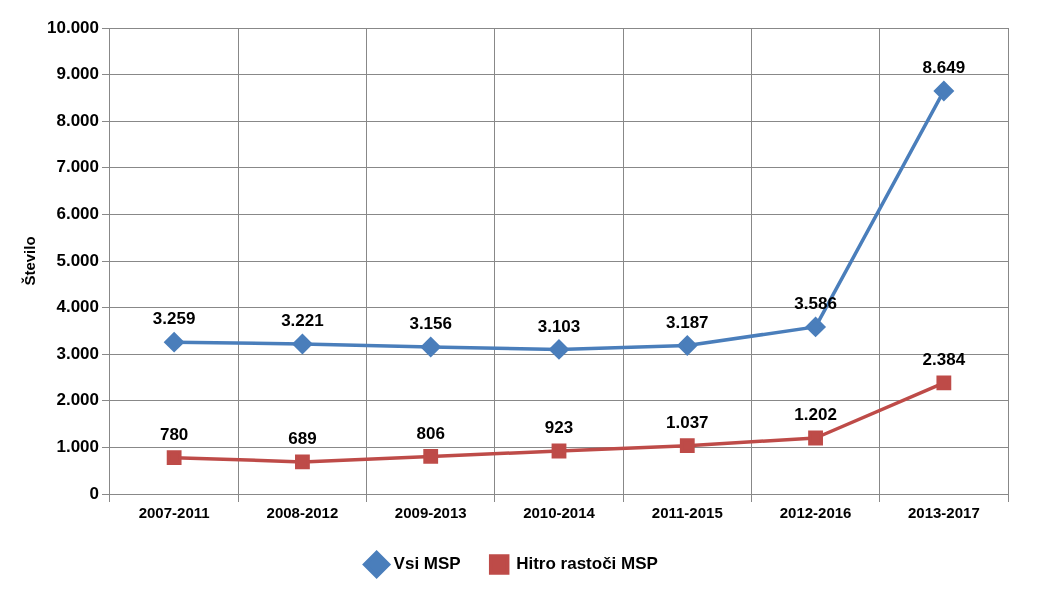 The height and width of the screenshot is (597, 1041). What do you see at coordinates (559, 326) in the screenshot?
I see `data-label: 3.103` at bounding box center [559, 326].